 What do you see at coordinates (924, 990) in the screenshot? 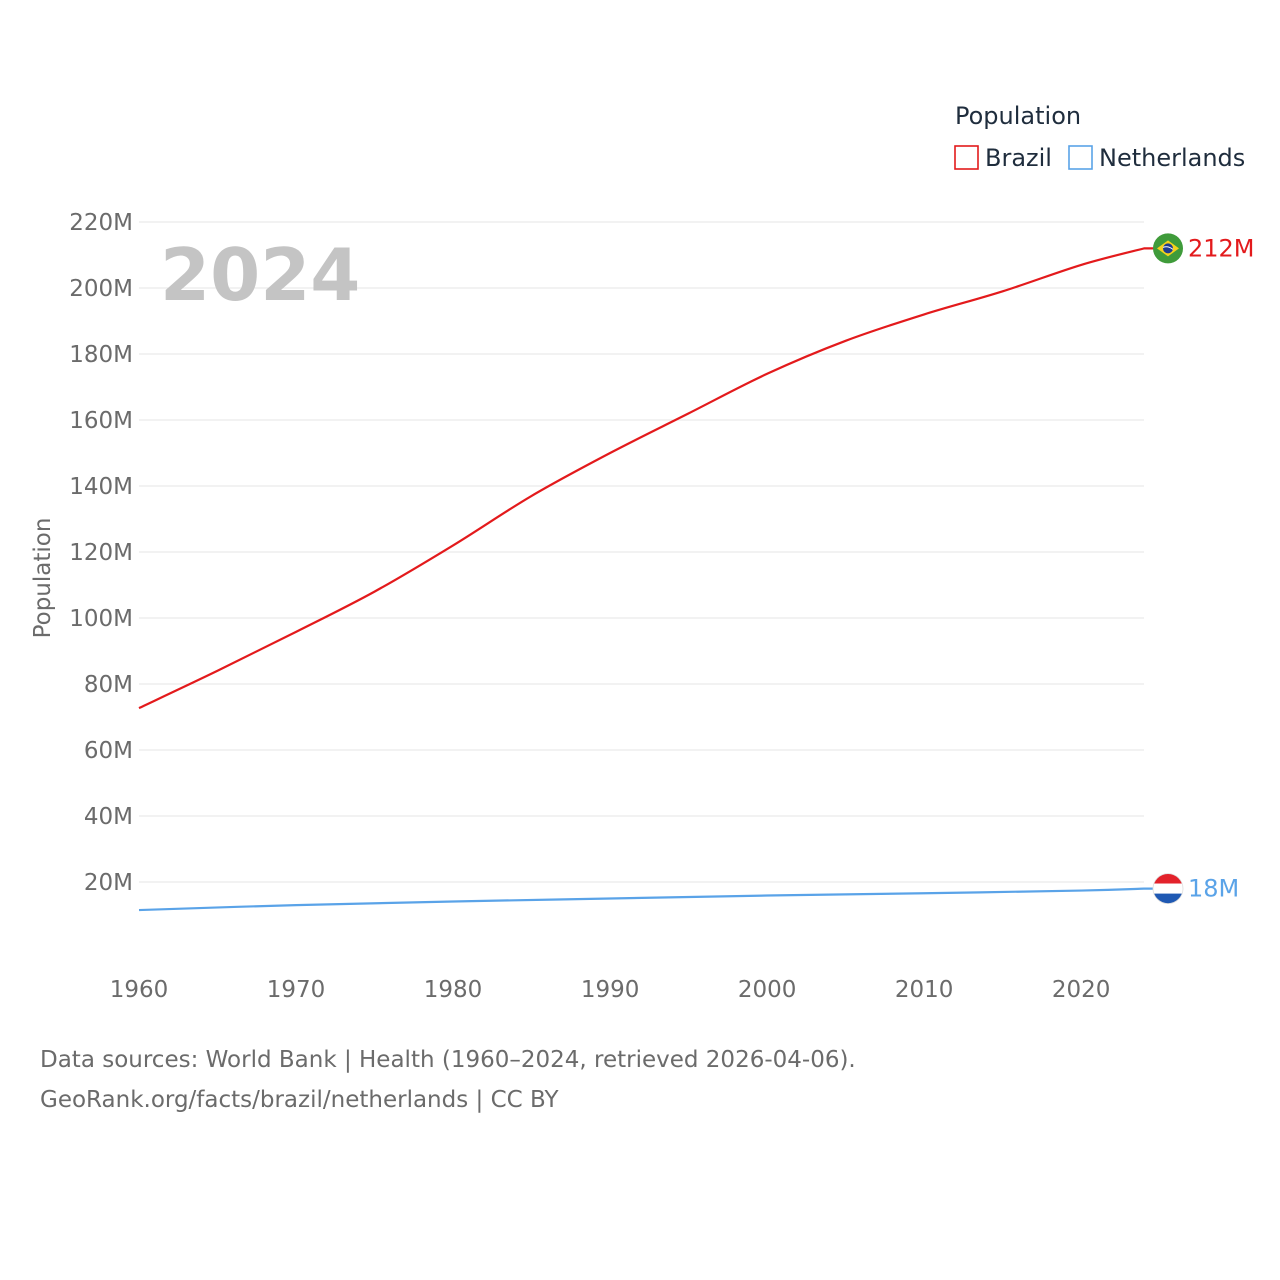
I see `x-tick-label: 2010` at bounding box center [924, 990].